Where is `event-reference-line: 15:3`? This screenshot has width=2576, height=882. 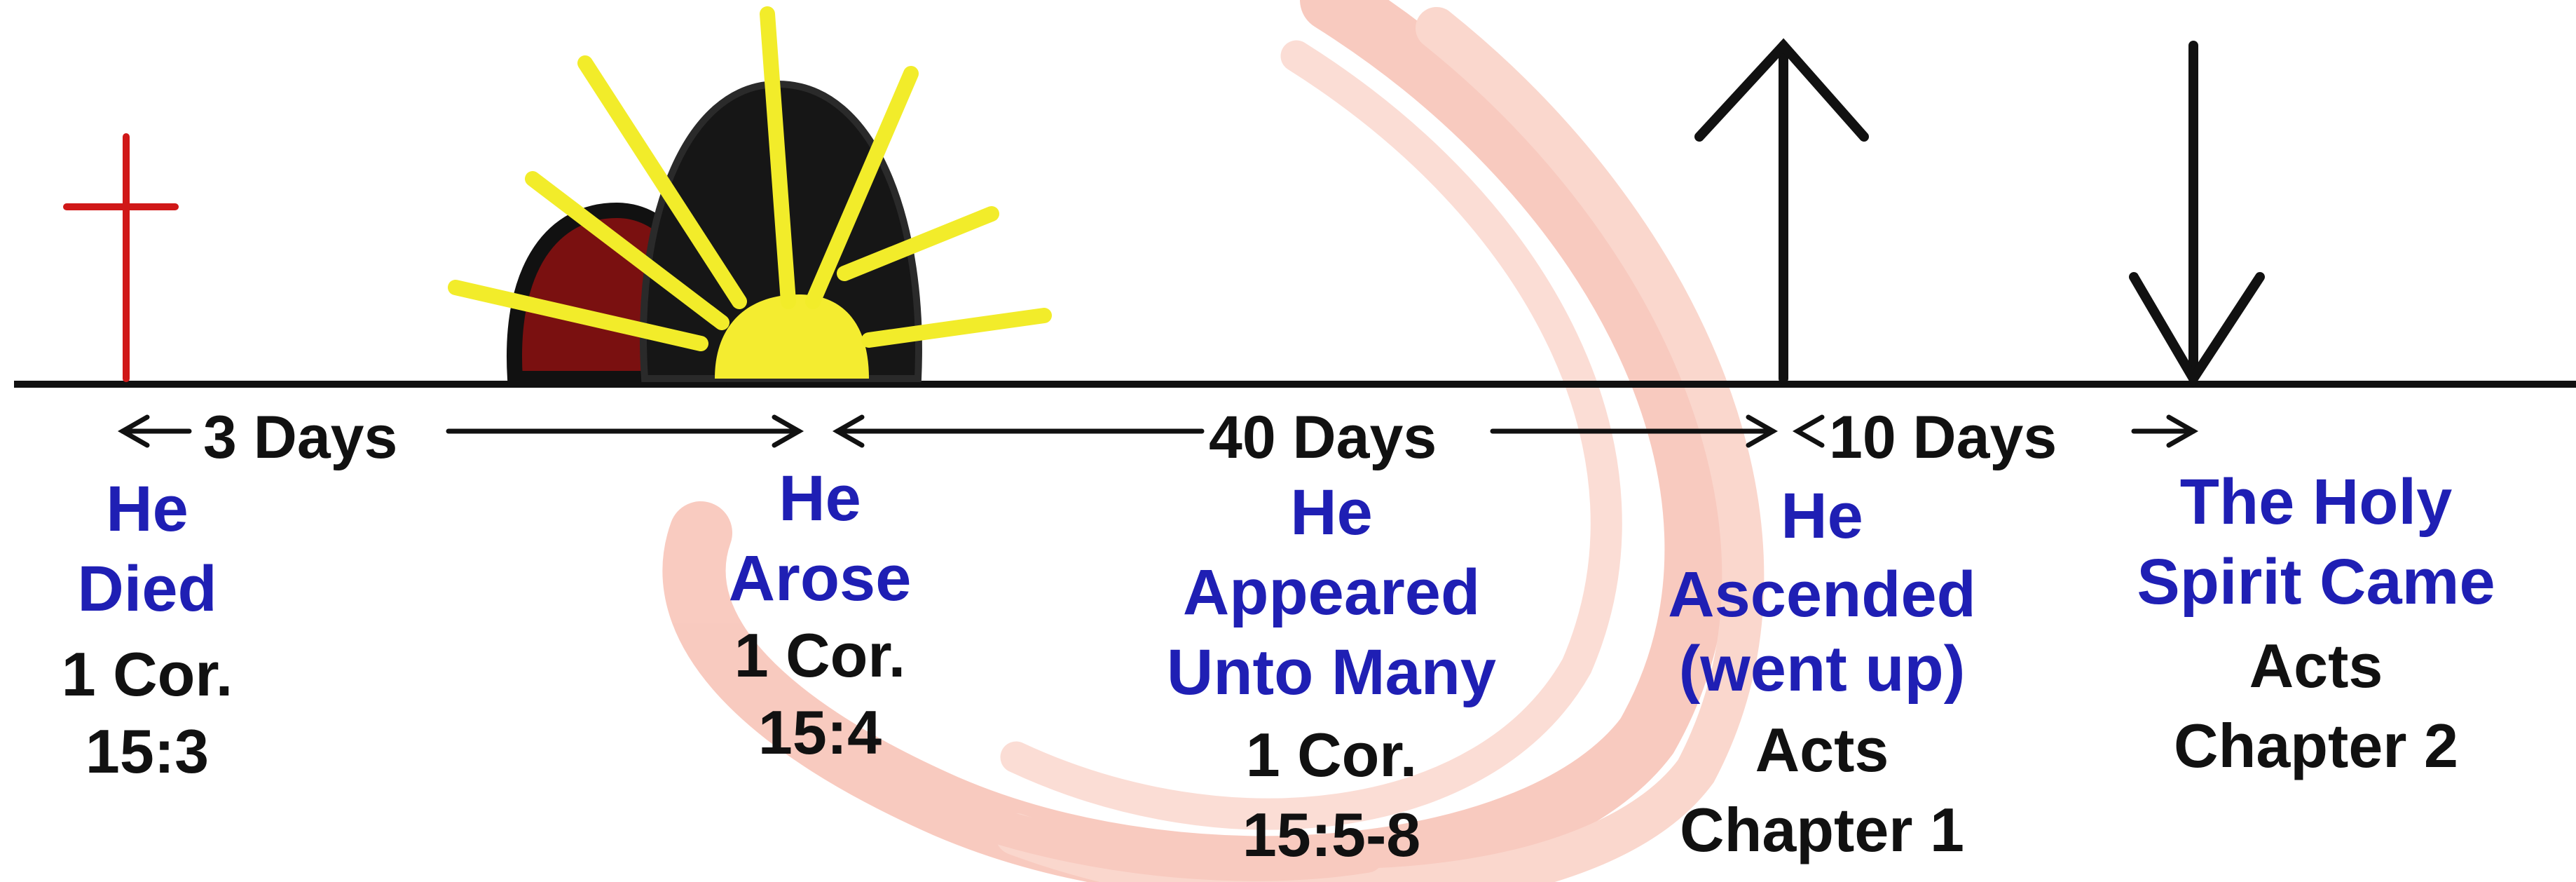 event-reference-line: 15:3 is located at coordinates (147, 752).